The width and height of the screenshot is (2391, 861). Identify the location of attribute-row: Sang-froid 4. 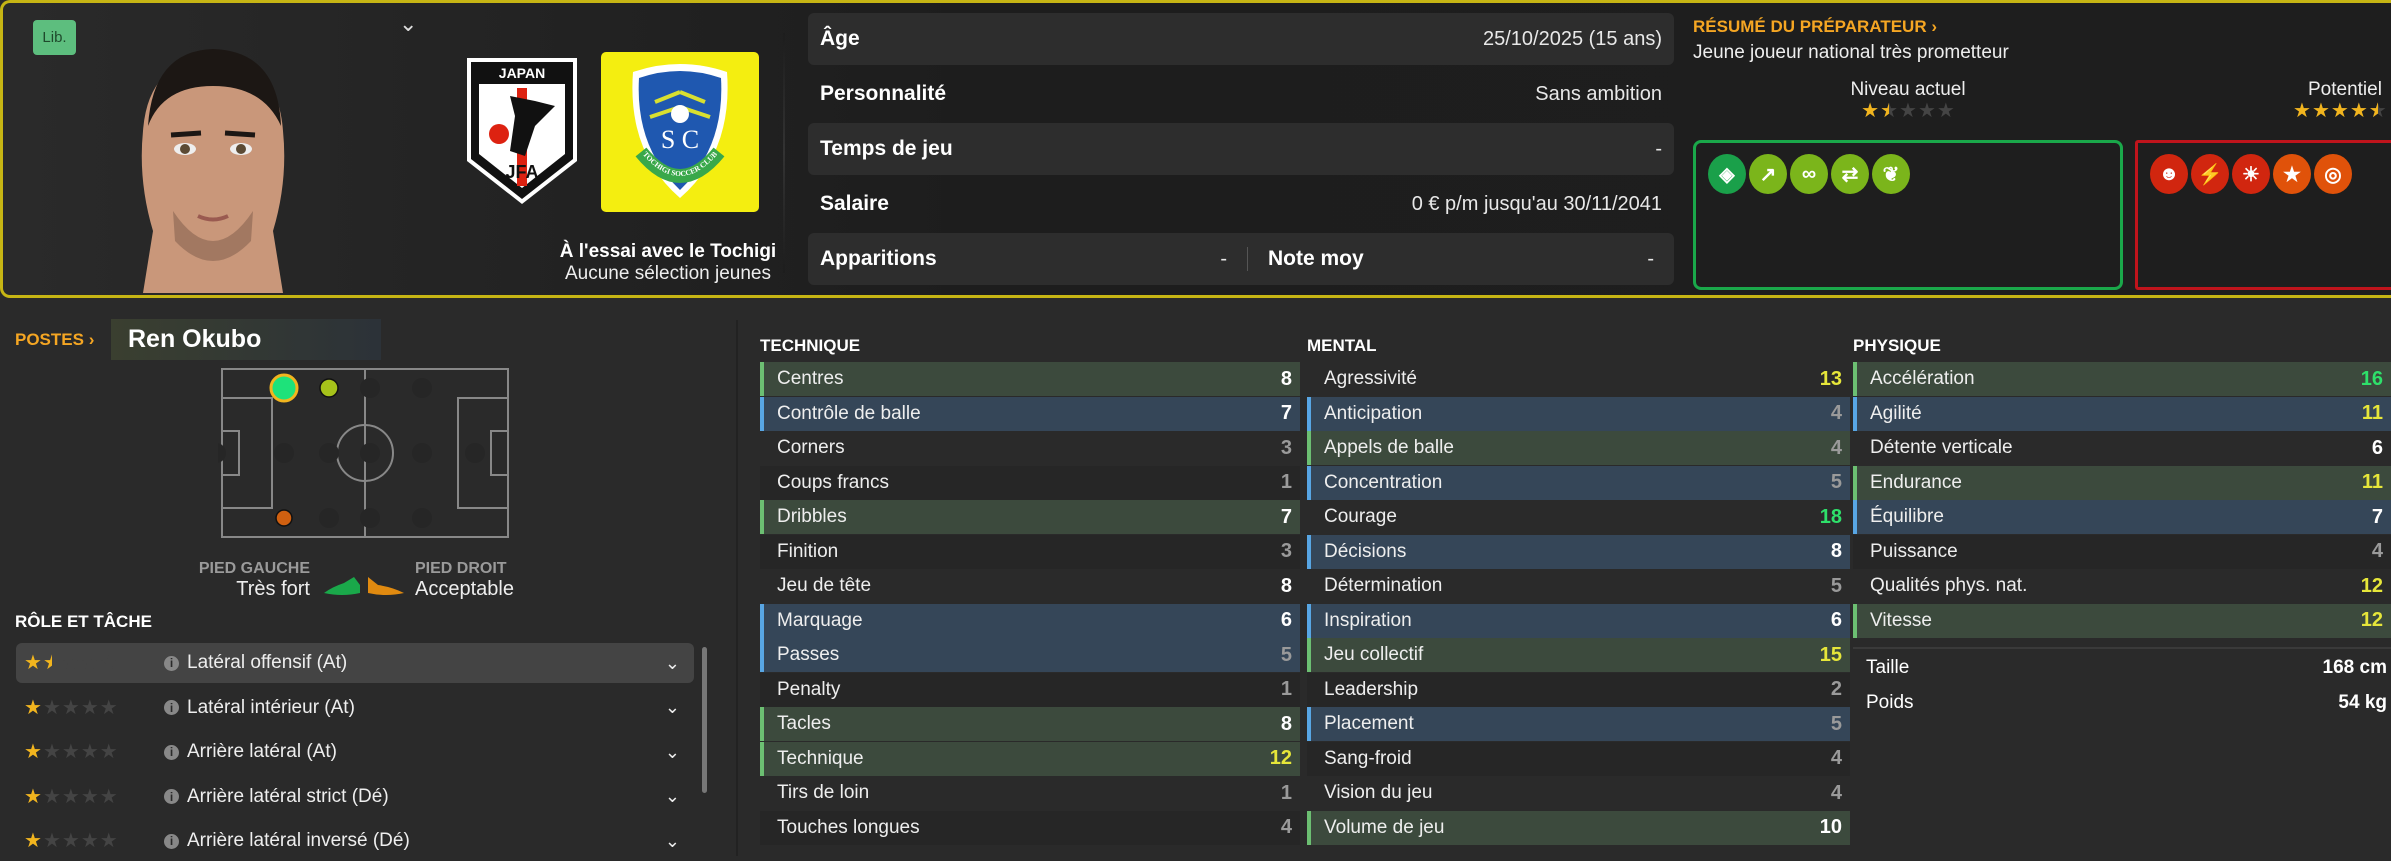
(1578, 758).